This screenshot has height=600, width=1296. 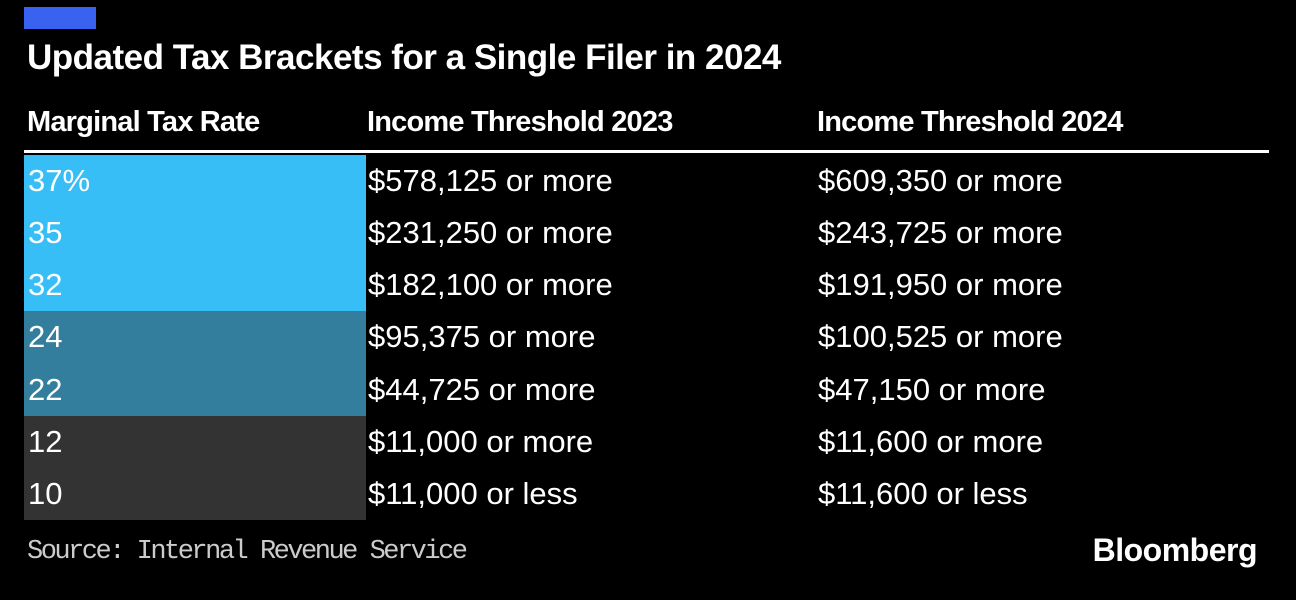 What do you see at coordinates (940, 337) in the screenshot?
I see `threshold-2024-cell: $100,525 or more` at bounding box center [940, 337].